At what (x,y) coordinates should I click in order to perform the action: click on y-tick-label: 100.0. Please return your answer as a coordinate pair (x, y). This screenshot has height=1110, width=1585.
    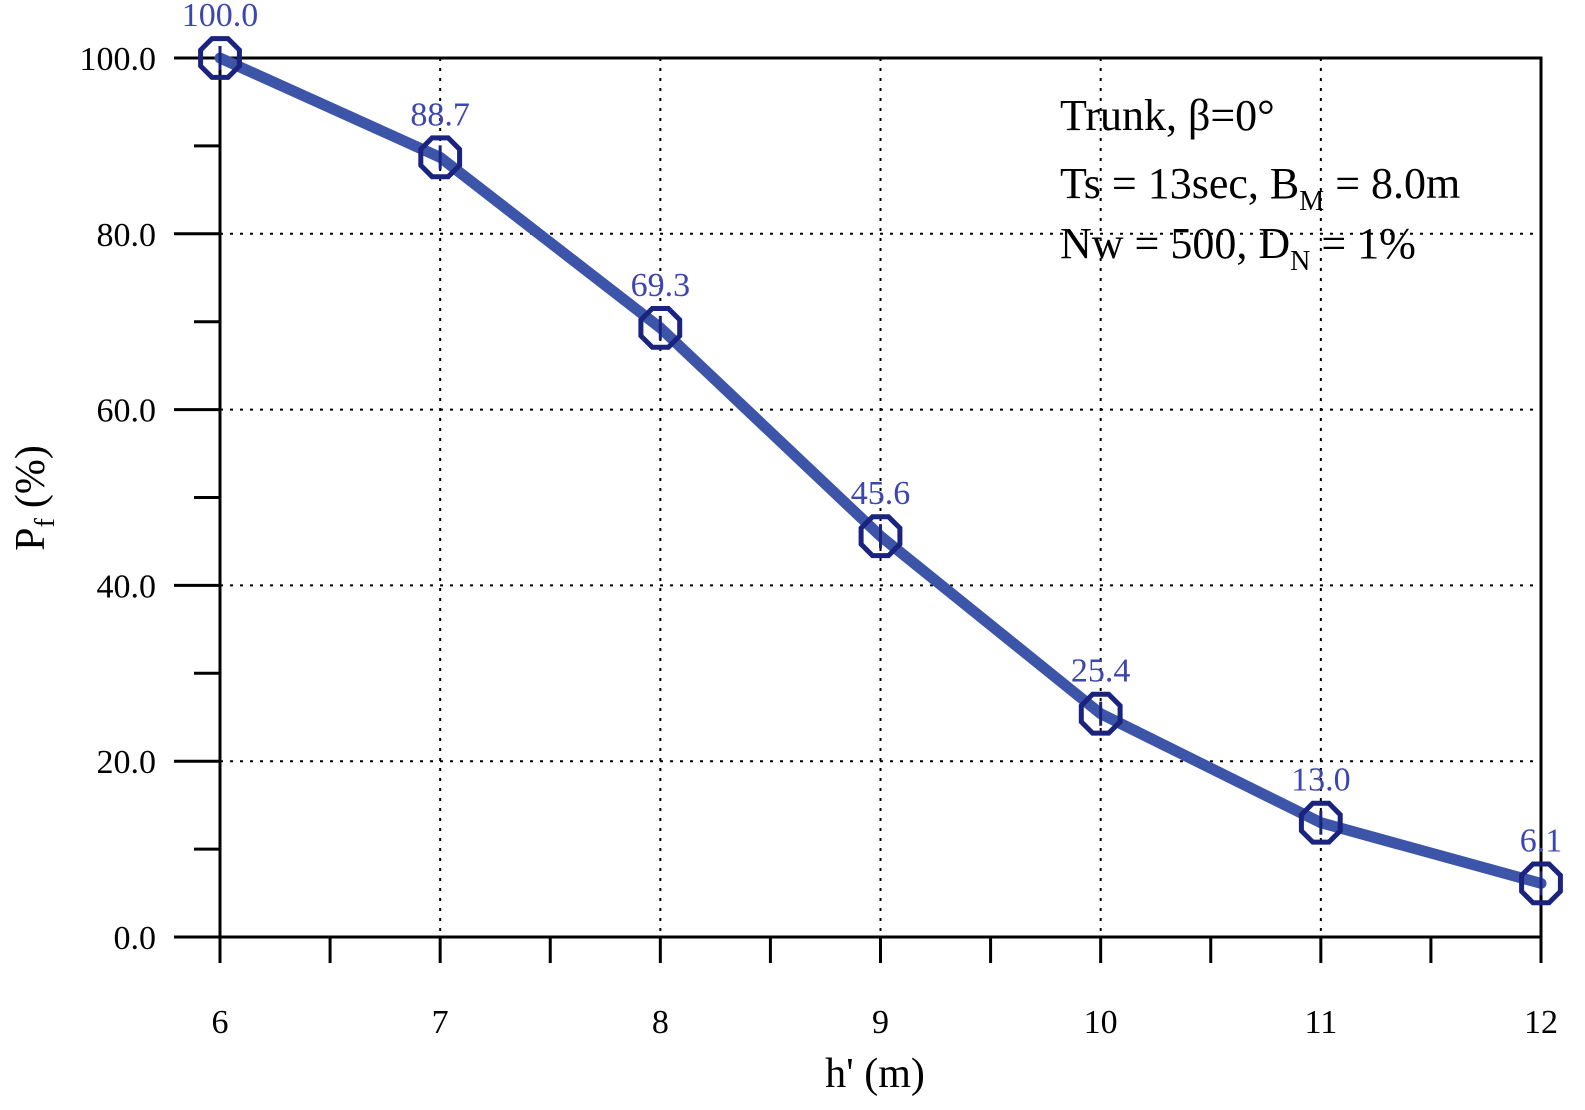
    Looking at the image, I should click on (118, 59).